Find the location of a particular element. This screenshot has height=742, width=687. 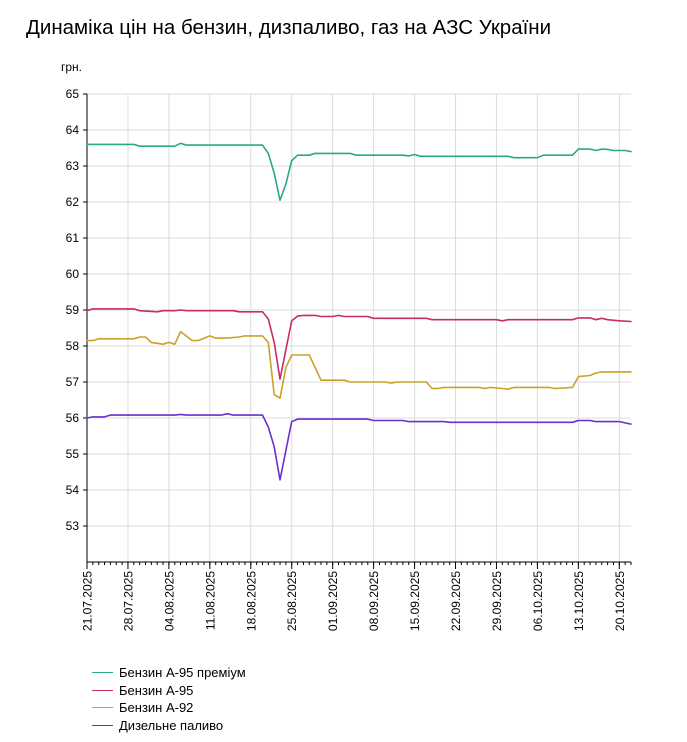

y-tick-label: 59 is located at coordinates (73, 310).